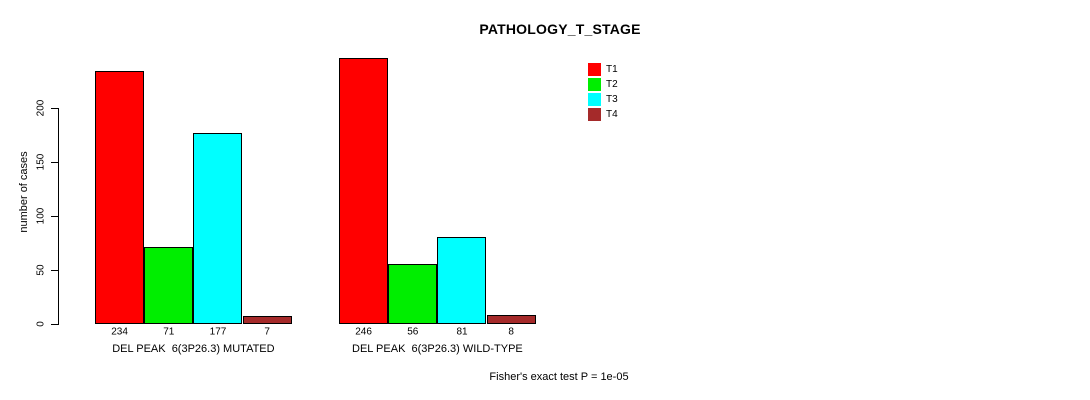 The width and height of the screenshot is (1090, 400). What do you see at coordinates (24, 192) in the screenshot?
I see `y-axis-label: number of cases` at bounding box center [24, 192].